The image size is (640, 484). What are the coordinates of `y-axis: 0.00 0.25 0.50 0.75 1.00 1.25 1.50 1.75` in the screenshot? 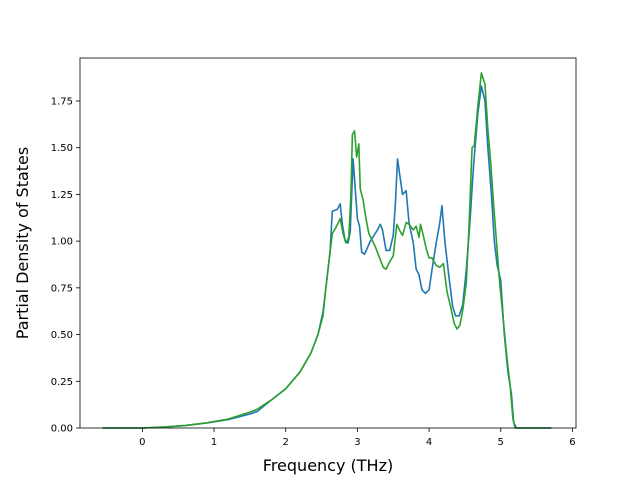 It's located at (65, 265).